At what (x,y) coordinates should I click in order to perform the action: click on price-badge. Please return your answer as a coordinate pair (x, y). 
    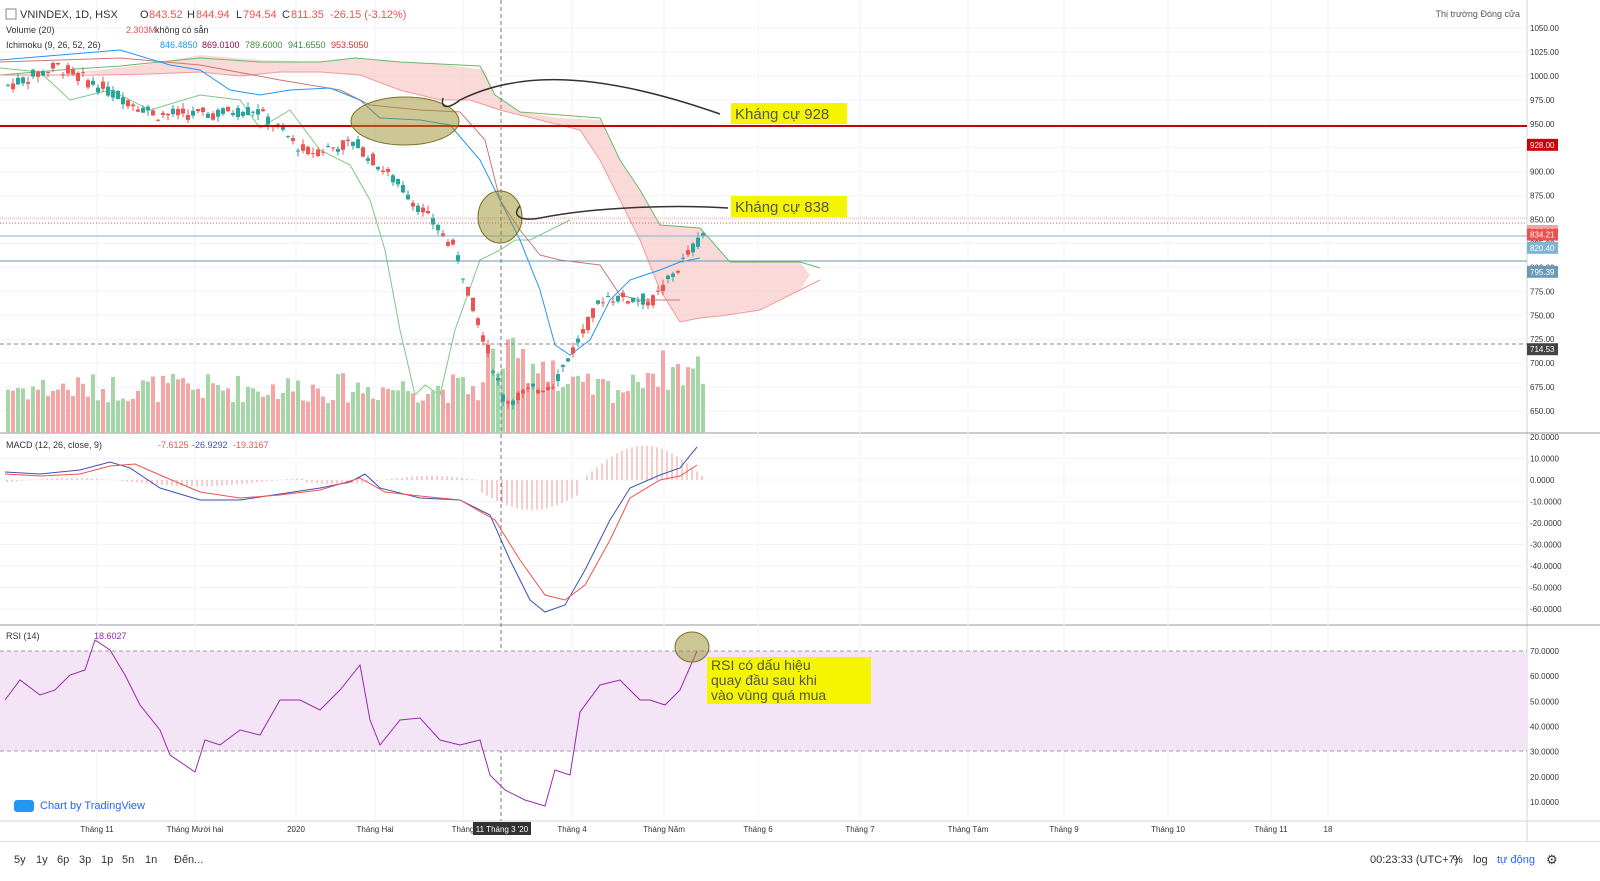
    Looking at the image, I should click on (1542, 234).